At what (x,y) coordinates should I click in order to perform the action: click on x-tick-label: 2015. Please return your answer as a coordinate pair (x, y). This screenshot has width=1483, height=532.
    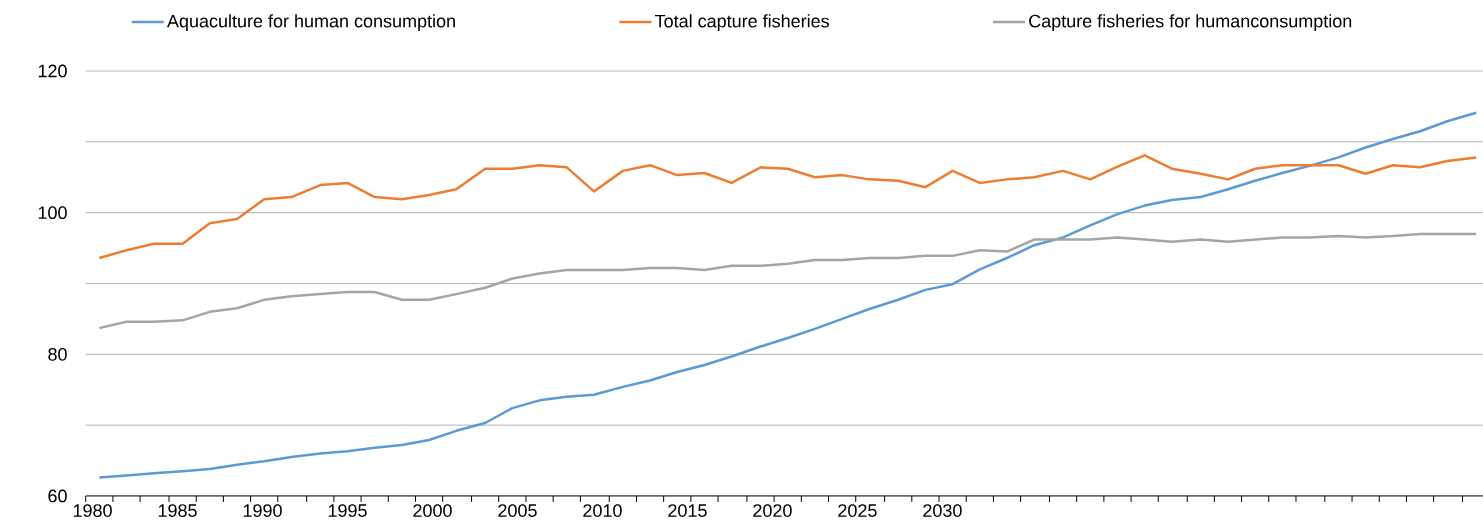
    Looking at the image, I should click on (687, 510).